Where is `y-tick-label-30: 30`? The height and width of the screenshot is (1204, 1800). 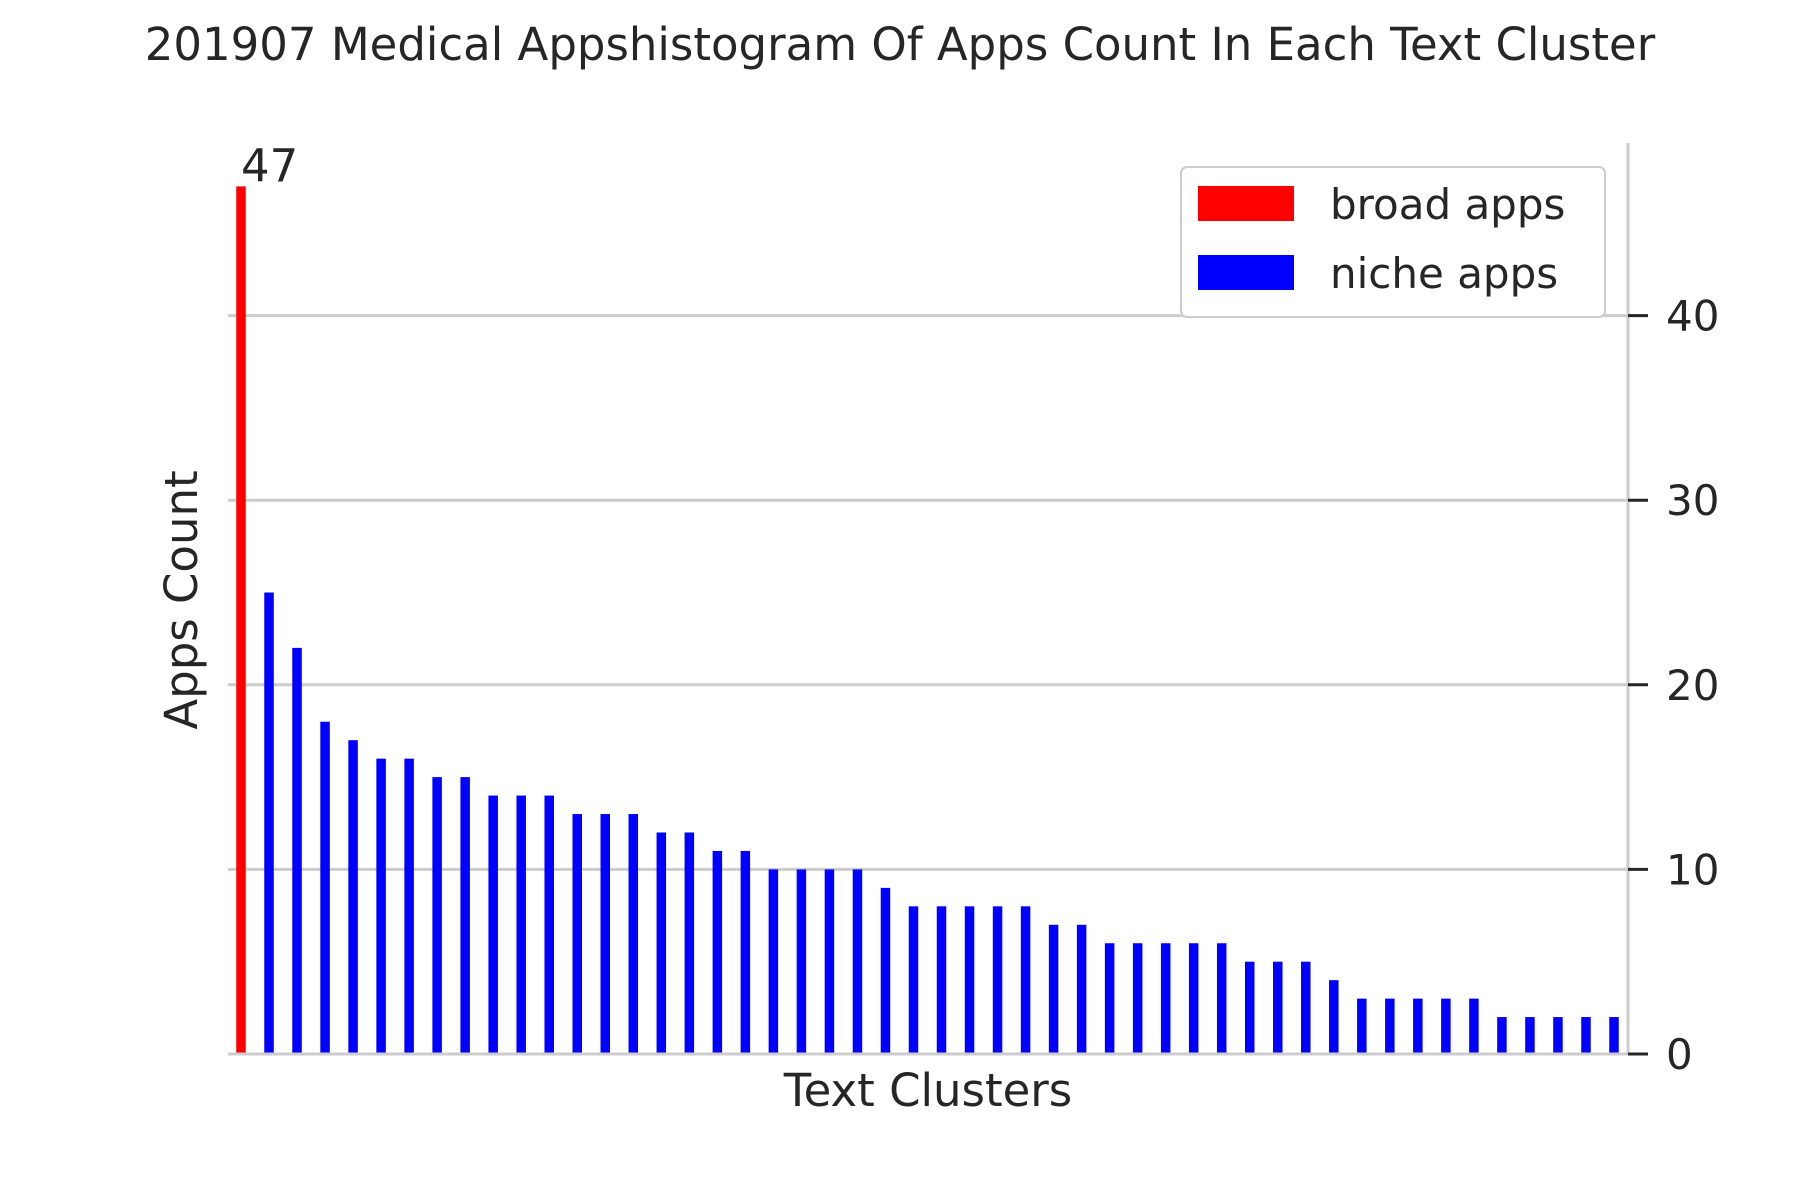
y-tick-label-30: 30 is located at coordinates (1692, 500).